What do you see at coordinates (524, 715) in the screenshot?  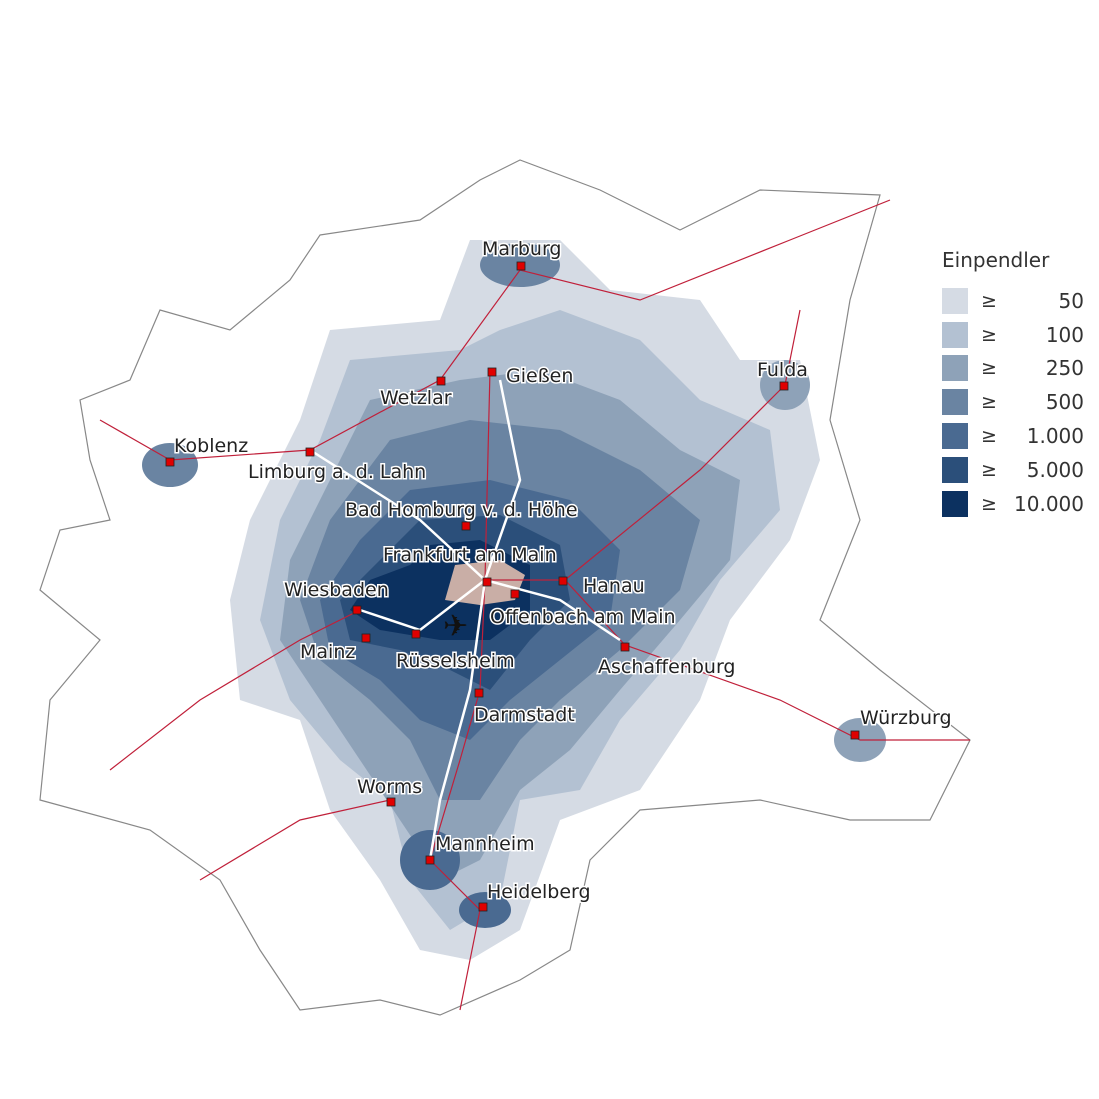 I see `city-label: Darmstadt` at bounding box center [524, 715].